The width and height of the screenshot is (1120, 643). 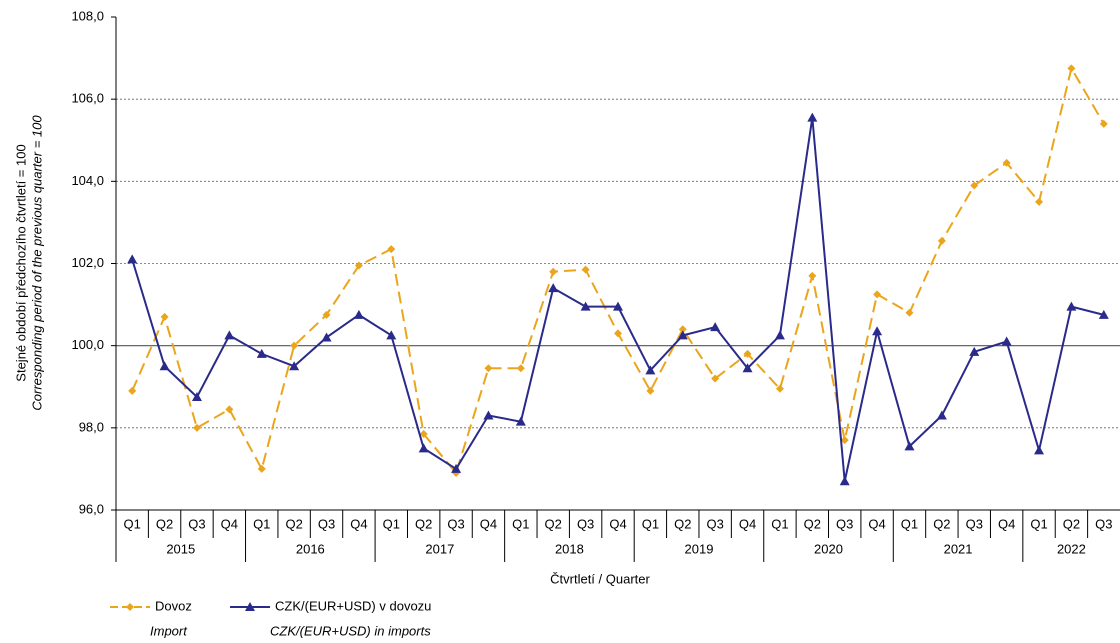 I want to click on y-tick-label: 102,0, so click(x=87, y=262).